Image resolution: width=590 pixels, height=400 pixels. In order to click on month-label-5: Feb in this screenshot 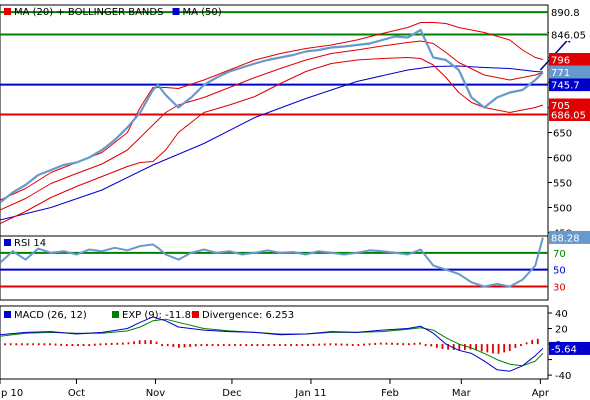, I will do `click(390, 393)`.